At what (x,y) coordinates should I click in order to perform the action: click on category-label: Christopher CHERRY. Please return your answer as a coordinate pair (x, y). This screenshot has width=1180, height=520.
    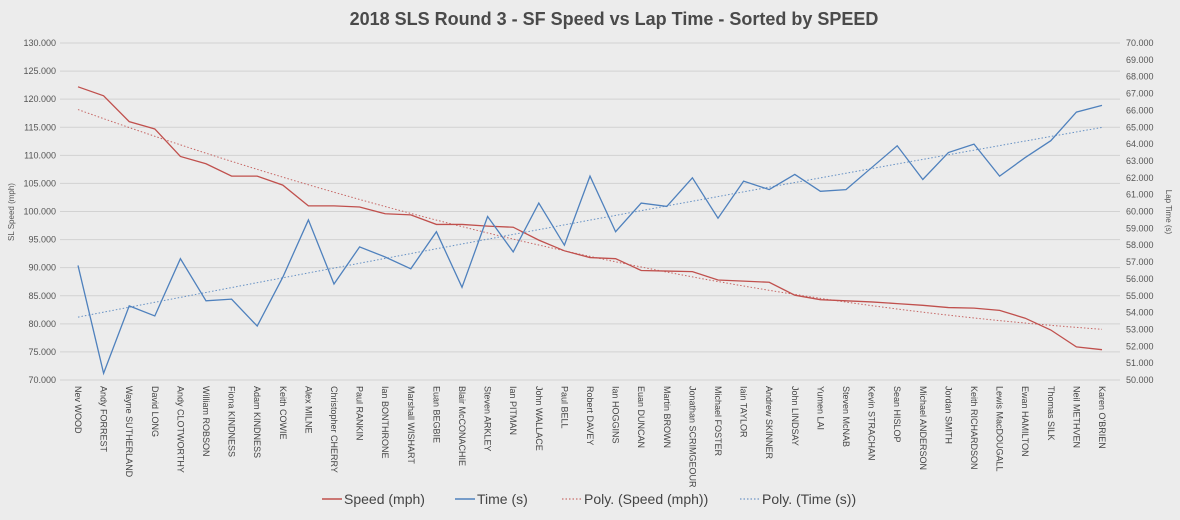
    Looking at the image, I should click on (334, 429).